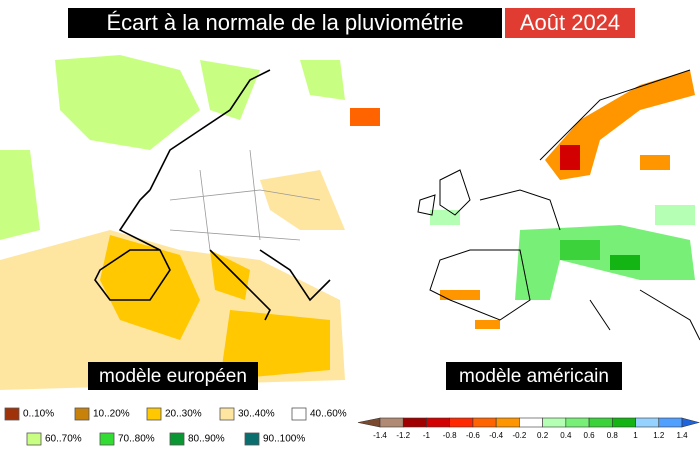  Describe the element at coordinates (380, 435) in the screenshot. I see `colorbar-tick-label: -1.4` at that location.